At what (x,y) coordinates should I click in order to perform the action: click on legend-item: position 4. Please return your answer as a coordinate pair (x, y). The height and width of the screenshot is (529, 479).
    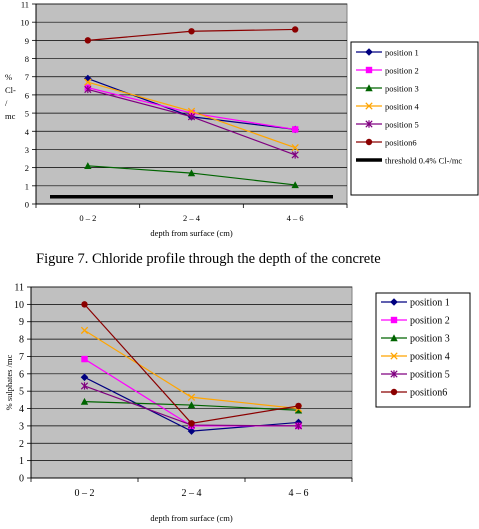
    Looking at the image, I should click on (388, 107).